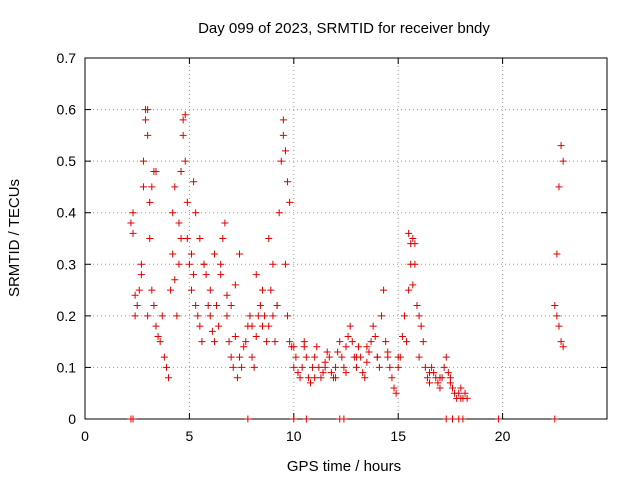 This screenshot has height=480, width=640. I want to click on y-tick-label: 0.3, so click(67, 264).